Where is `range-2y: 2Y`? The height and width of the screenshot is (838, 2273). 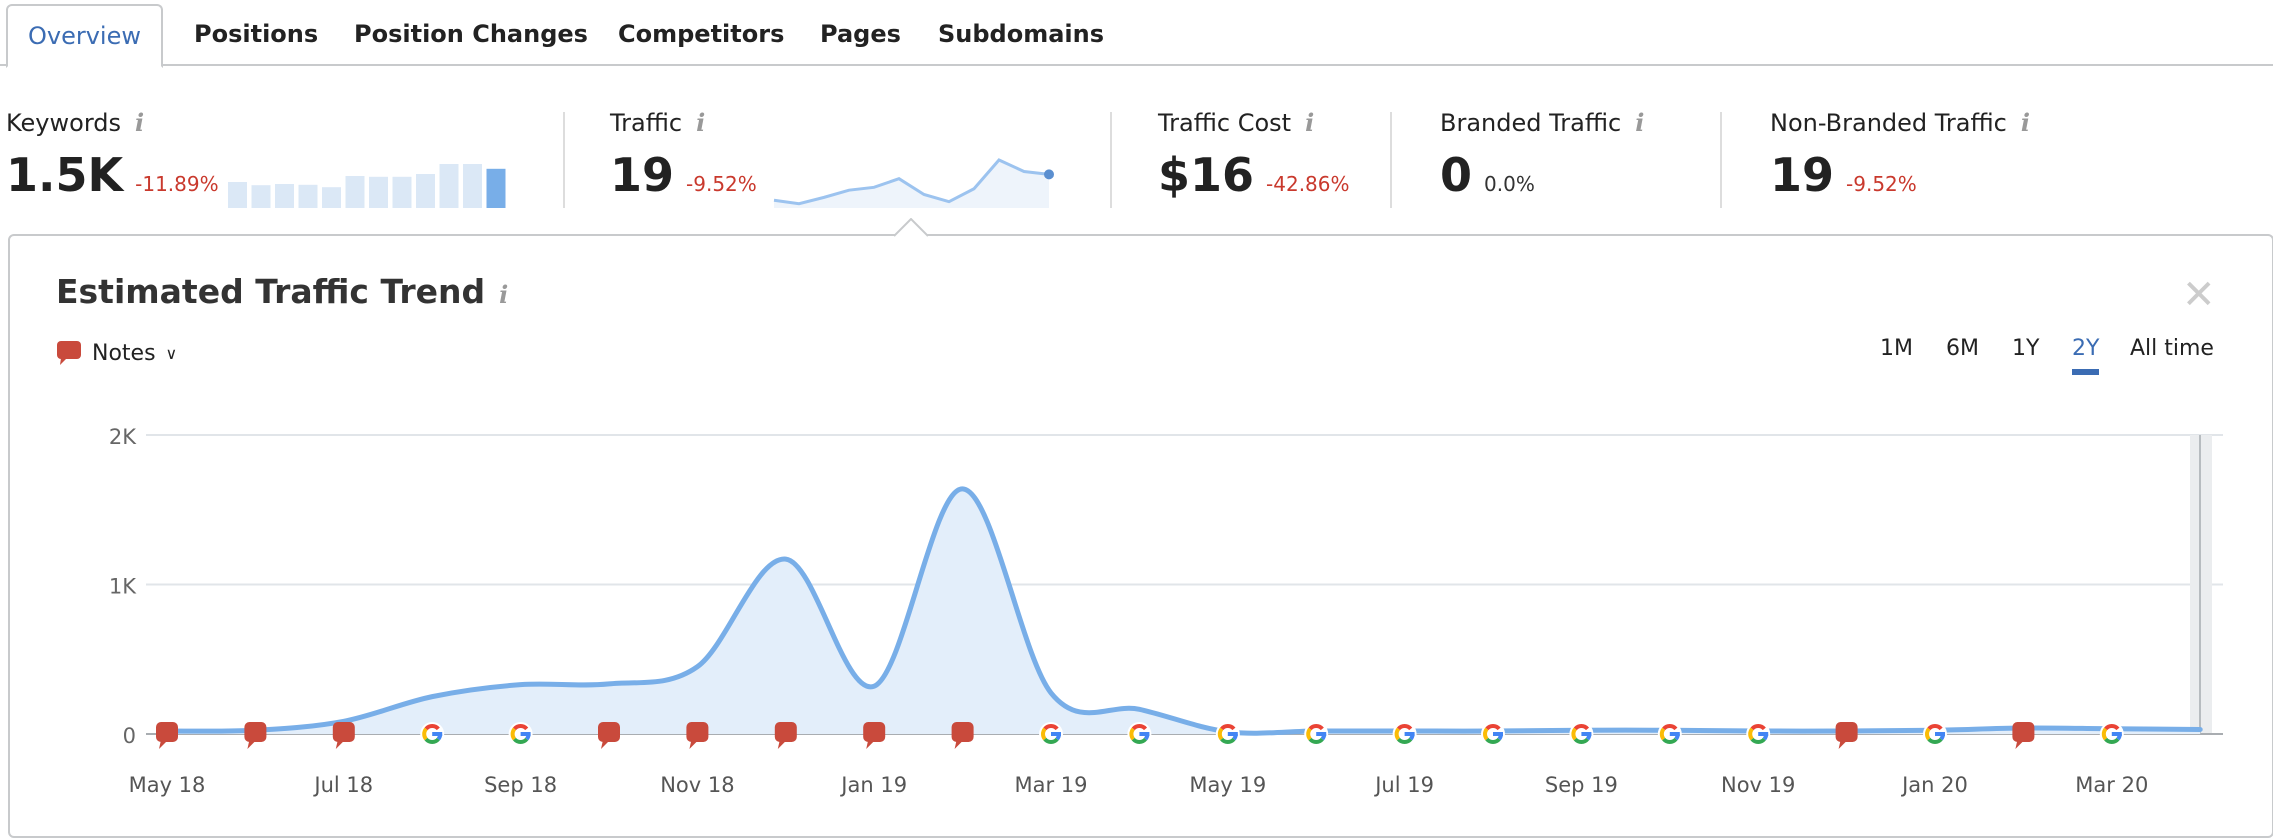 range-2y: 2Y is located at coordinates (2086, 355).